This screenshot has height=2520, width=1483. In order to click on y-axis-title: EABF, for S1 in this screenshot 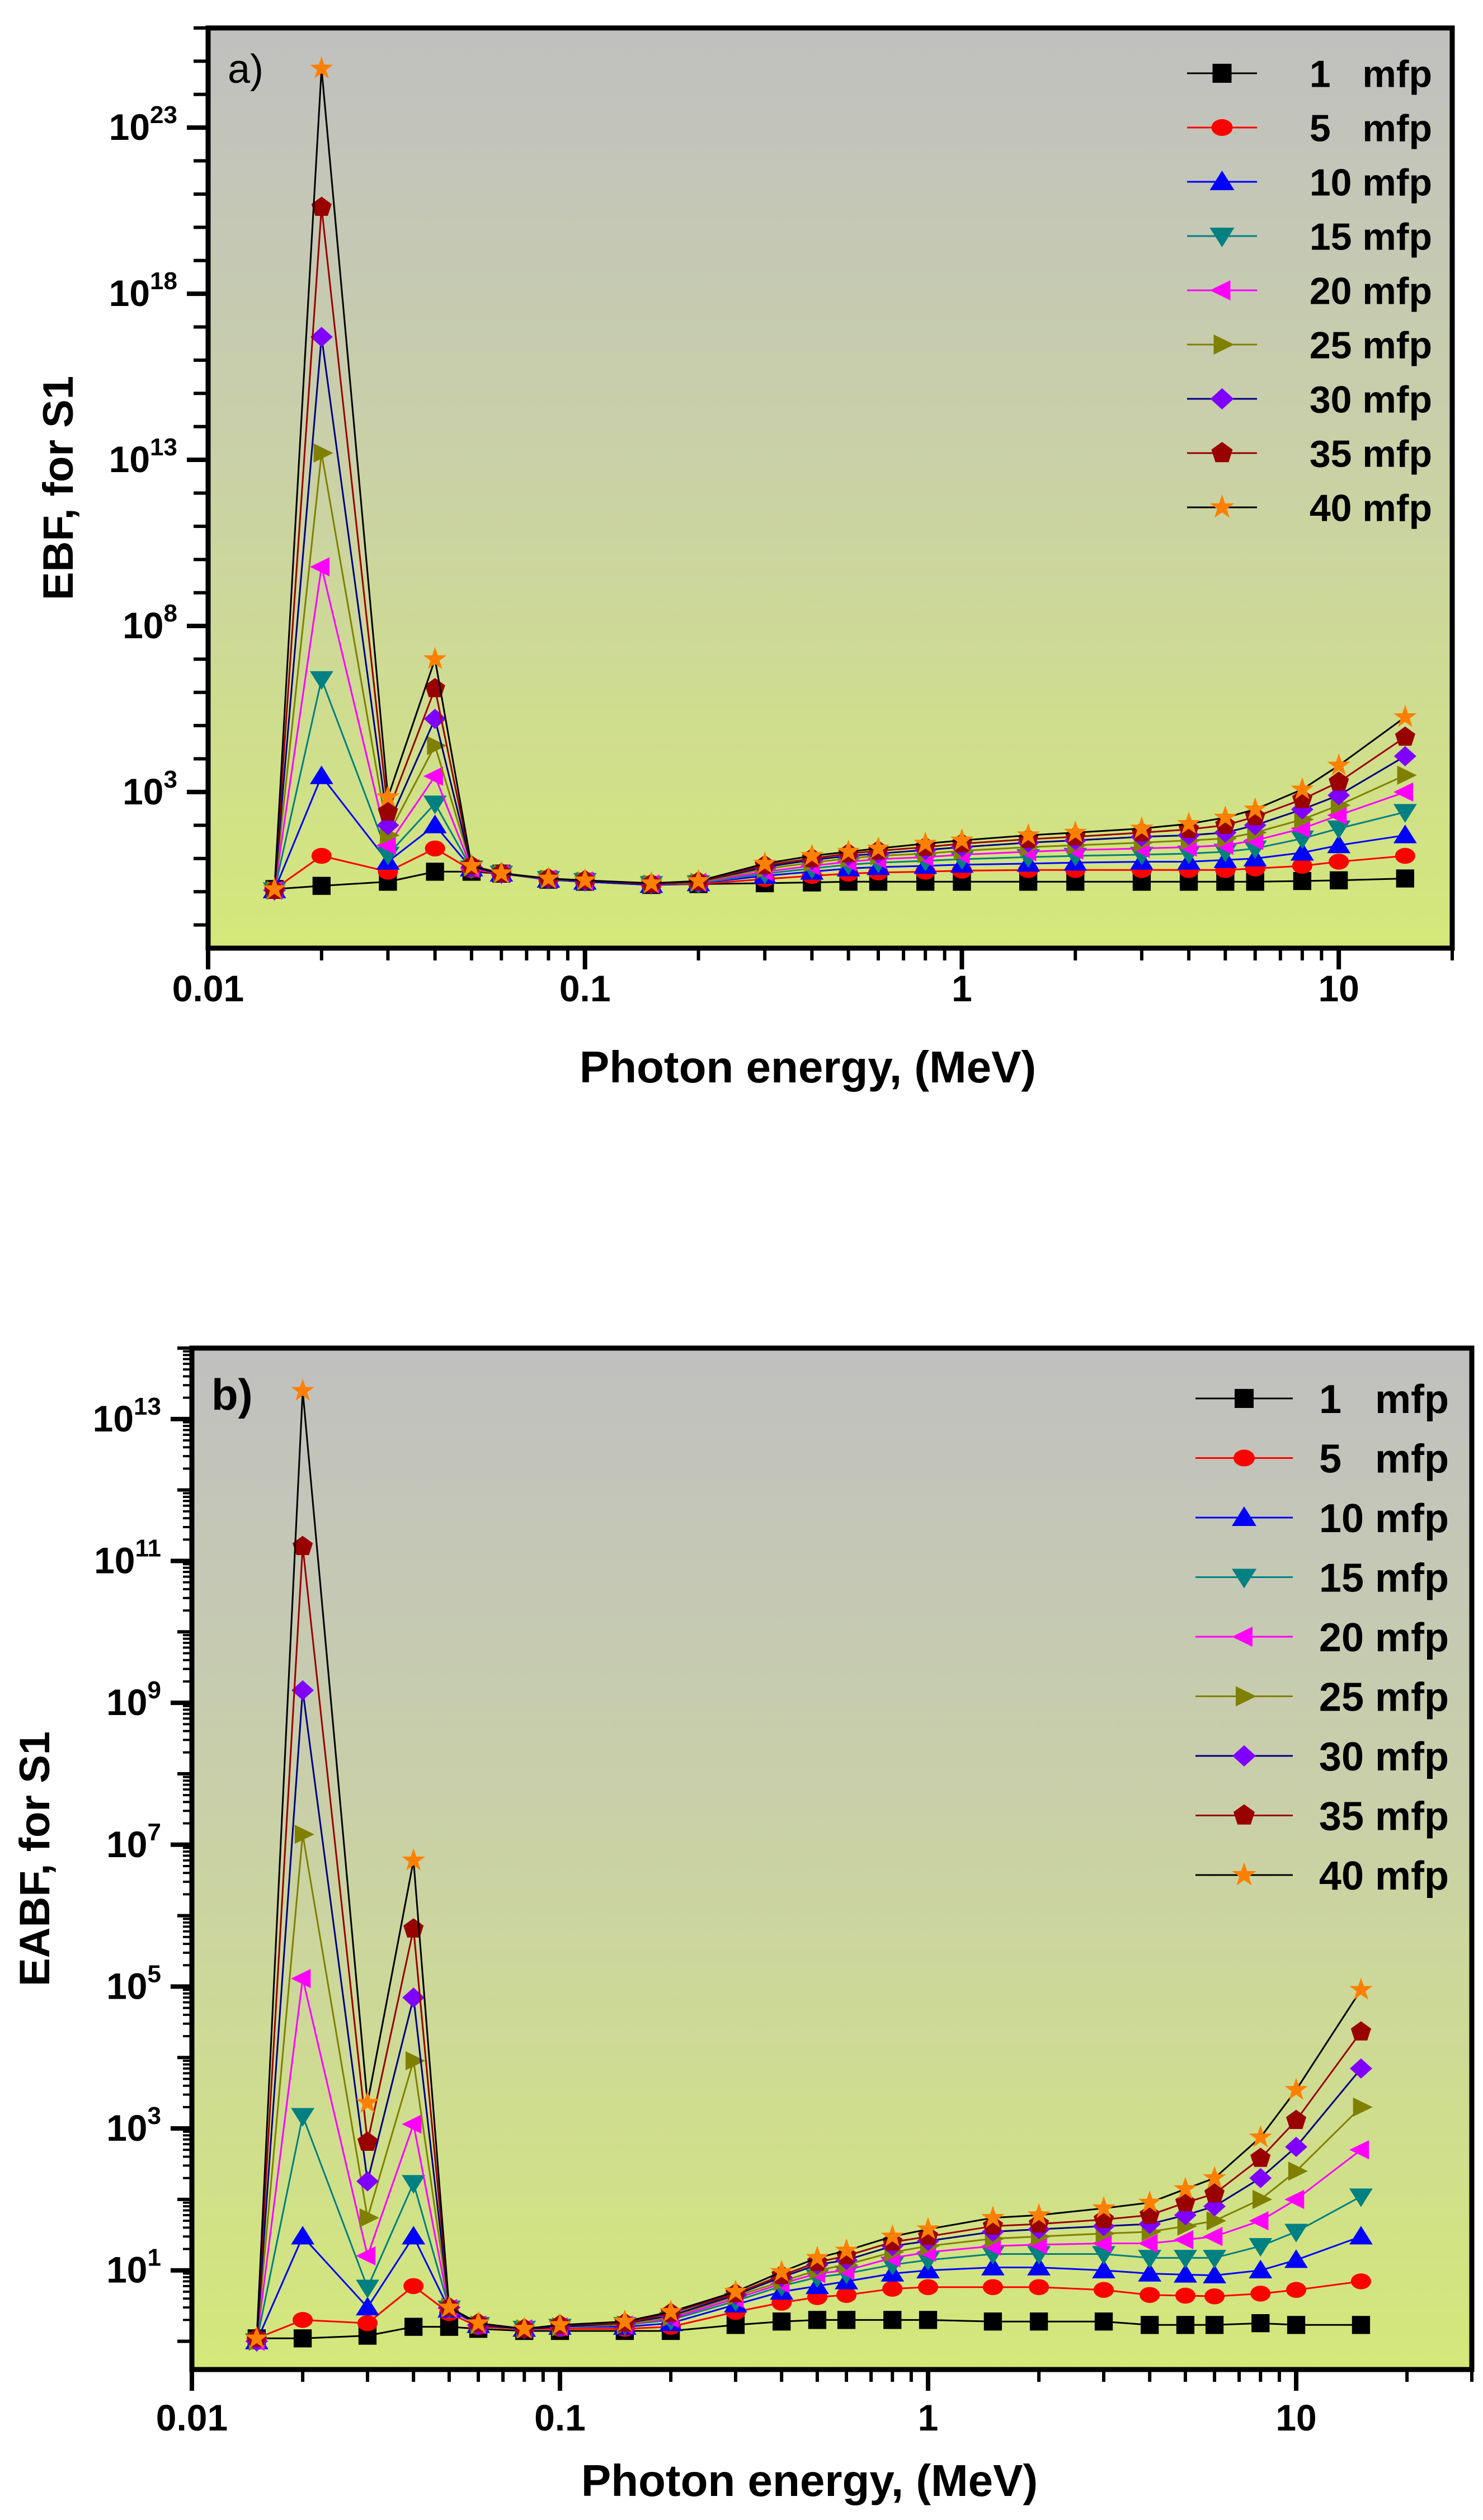, I will do `click(35, 1858)`.